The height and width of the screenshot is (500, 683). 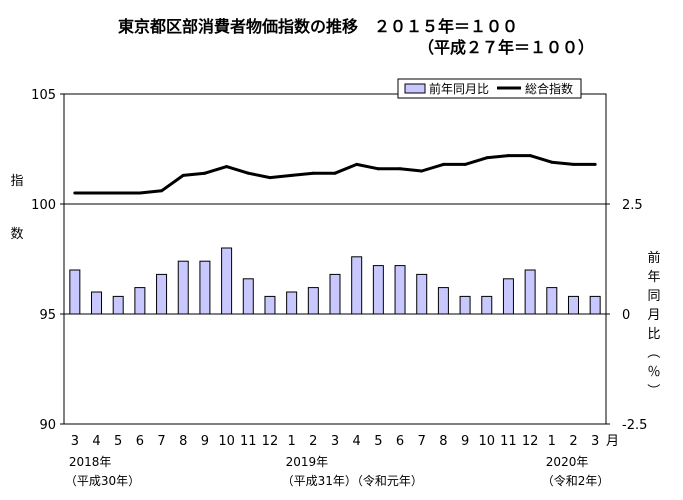 I want to click on left-axis-ticks: 90 95 100 105, so click(x=47, y=260).